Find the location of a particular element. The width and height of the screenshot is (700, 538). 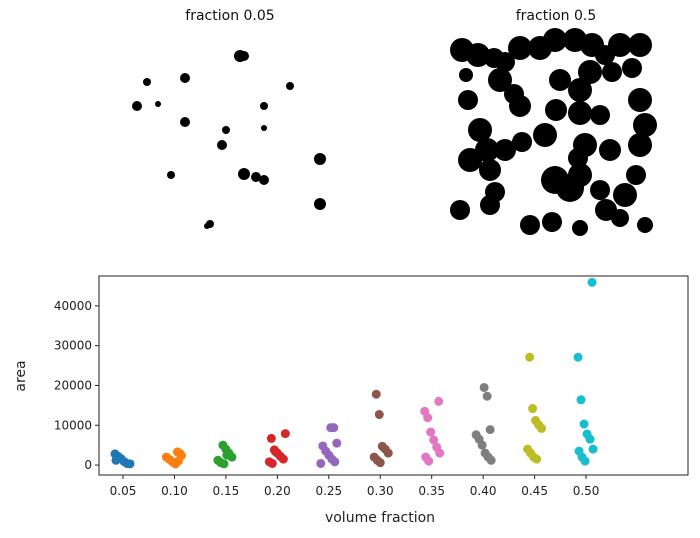

x-tick-label: 0.25 is located at coordinates (328, 491).